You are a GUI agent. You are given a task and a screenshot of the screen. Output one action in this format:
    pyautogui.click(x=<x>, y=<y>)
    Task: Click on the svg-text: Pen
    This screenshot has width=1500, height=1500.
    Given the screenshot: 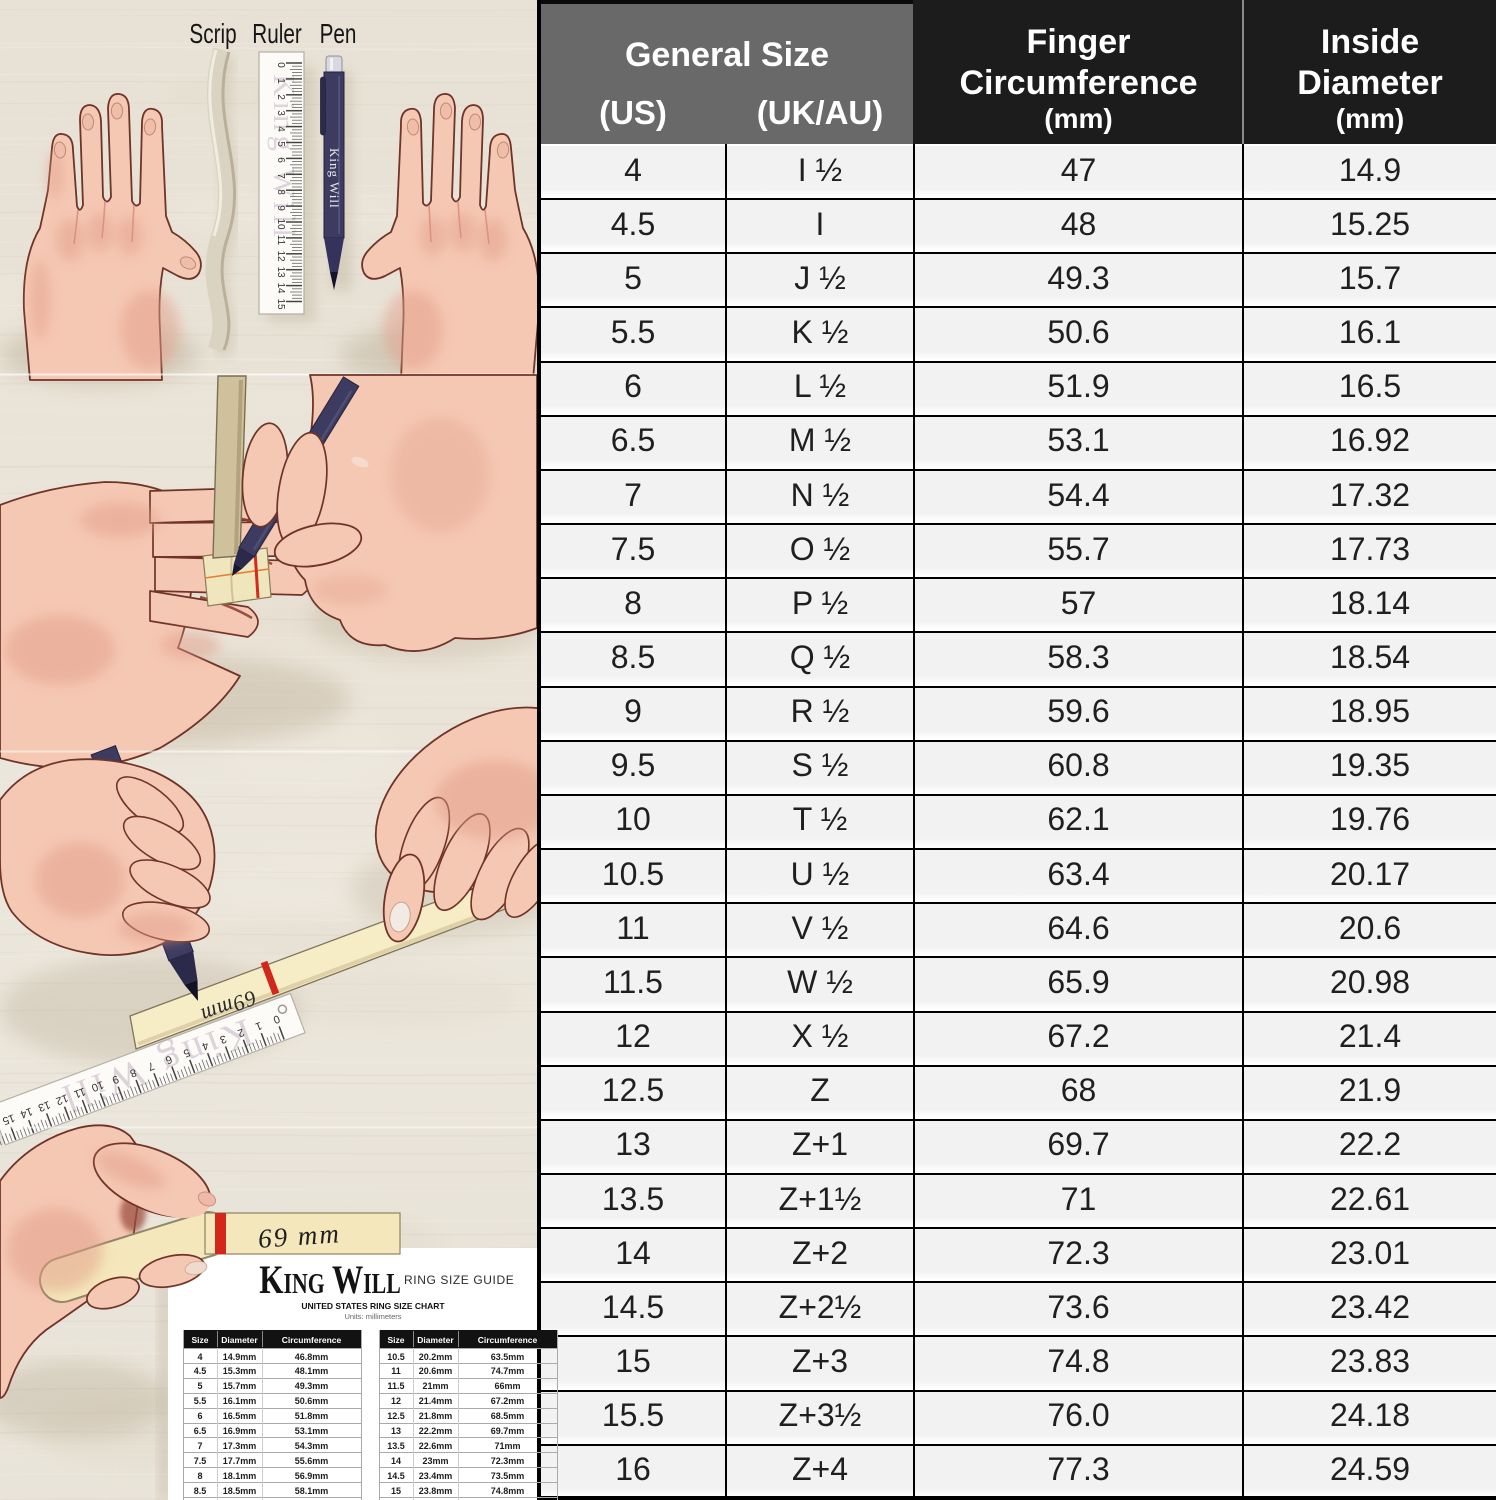 What is the action you would take?
    pyautogui.click(x=338, y=34)
    